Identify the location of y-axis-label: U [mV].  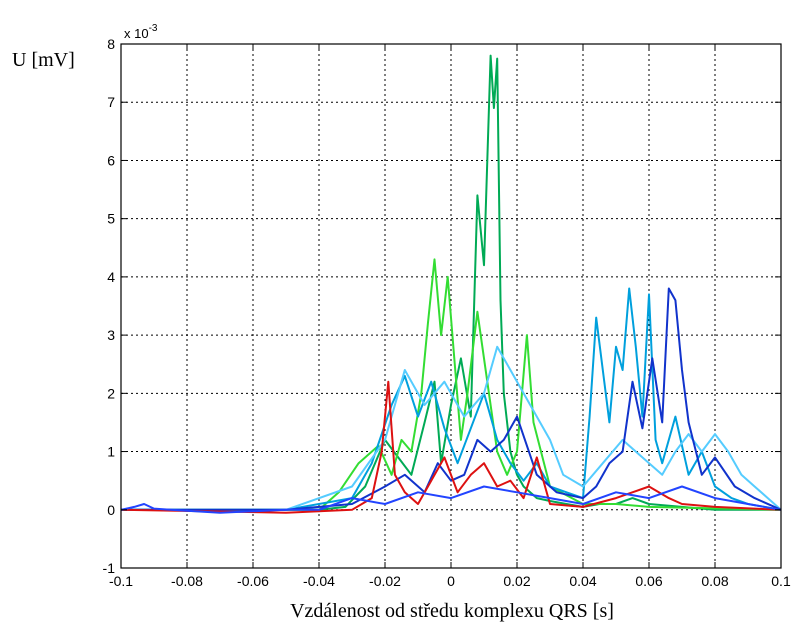
(43, 60).